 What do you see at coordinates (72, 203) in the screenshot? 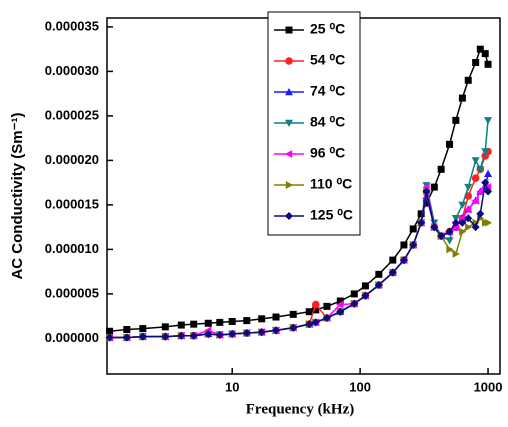
I see `y-tick-label: 0.000015` at bounding box center [72, 203].